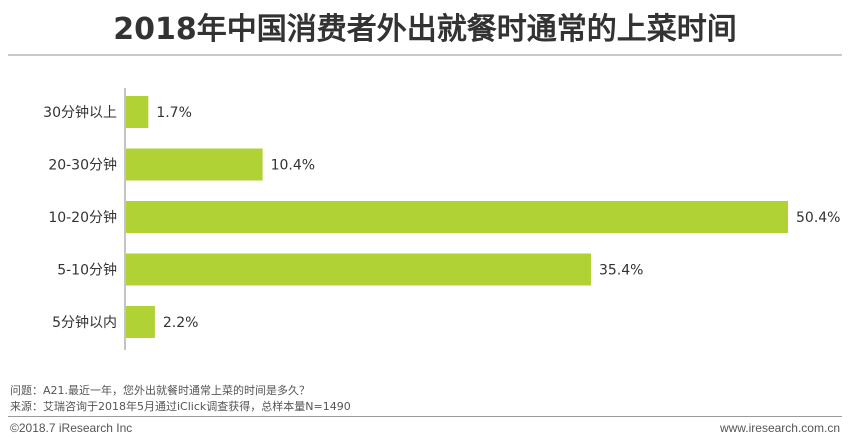 The image size is (850, 443). I want to click on chart-title: 2018年中国消费者外出就餐时通常的上菜时间, so click(425, 29).